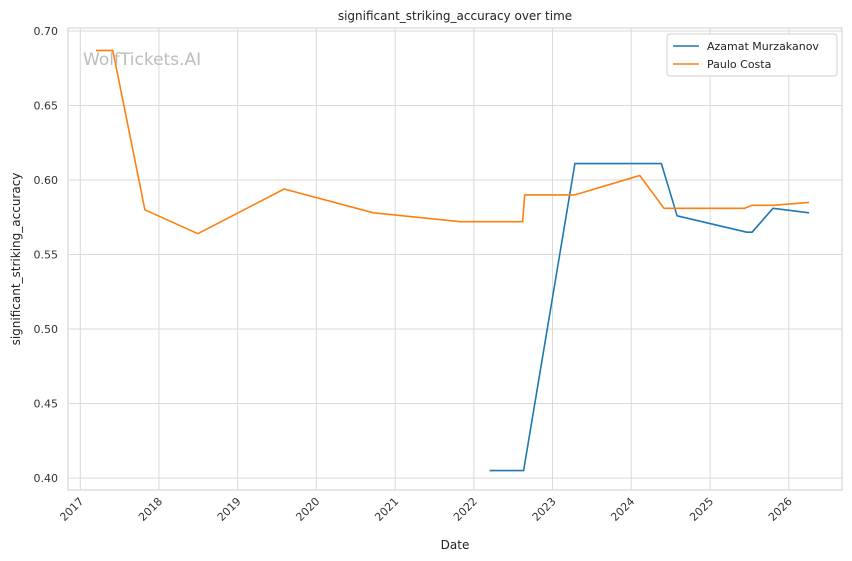  I want to click on y-tick-label: 0.65, so click(46, 105).